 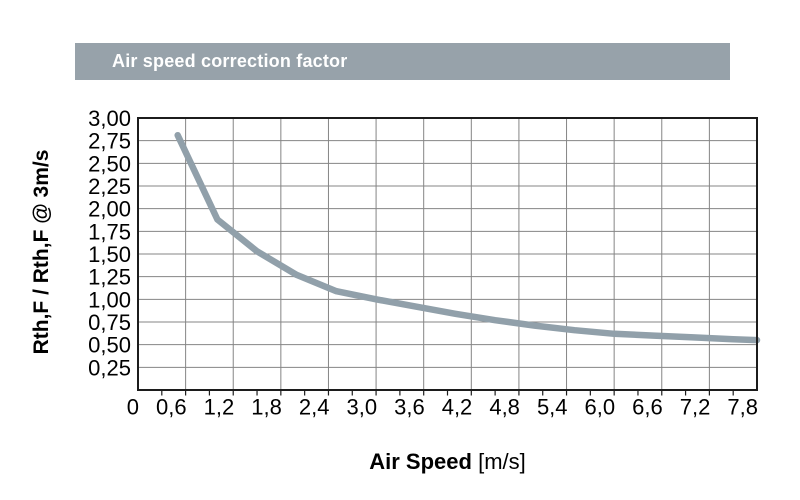 I want to click on x-axis-title-unit: [m/s], so click(x=502, y=461).